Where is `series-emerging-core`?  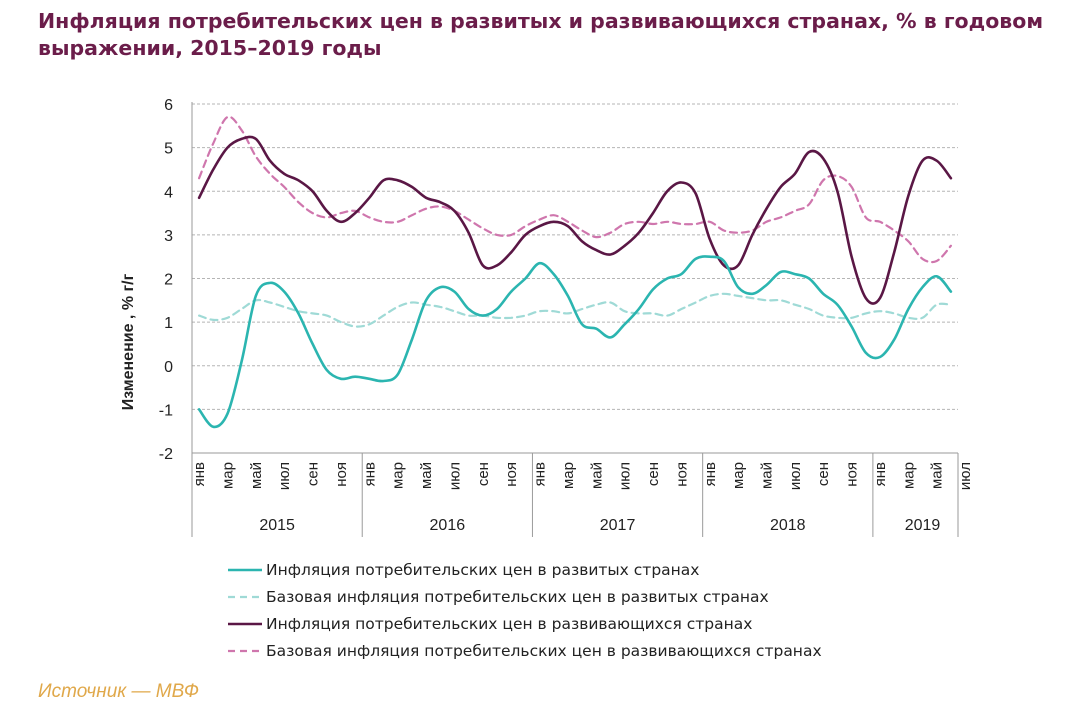 series-emerging-core is located at coordinates (575, 189).